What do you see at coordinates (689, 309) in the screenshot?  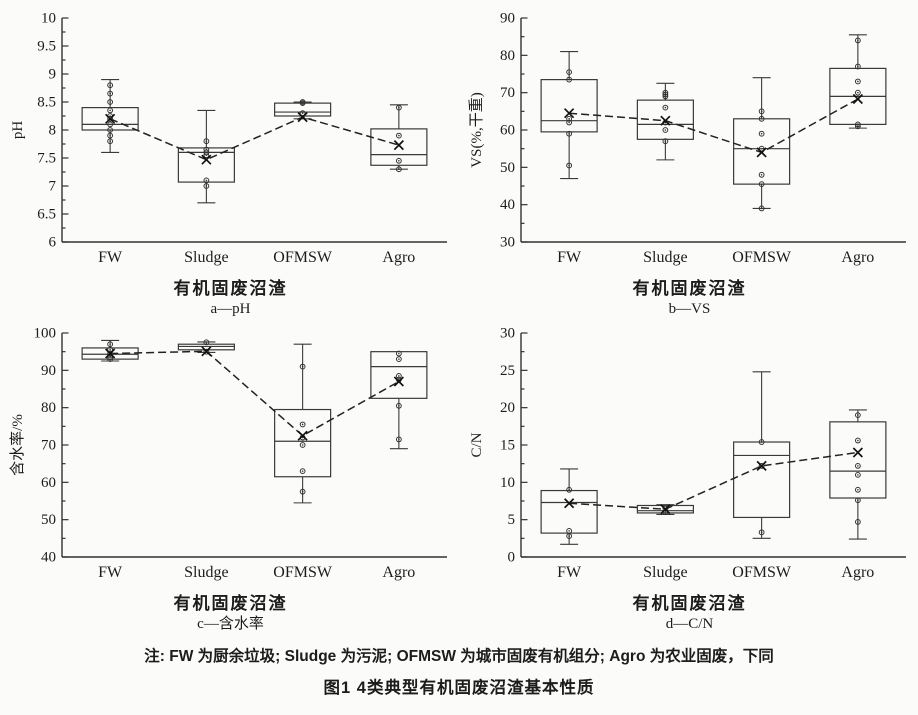 I see `panel-caption-b: b—VS` at bounding box center [689, 309].